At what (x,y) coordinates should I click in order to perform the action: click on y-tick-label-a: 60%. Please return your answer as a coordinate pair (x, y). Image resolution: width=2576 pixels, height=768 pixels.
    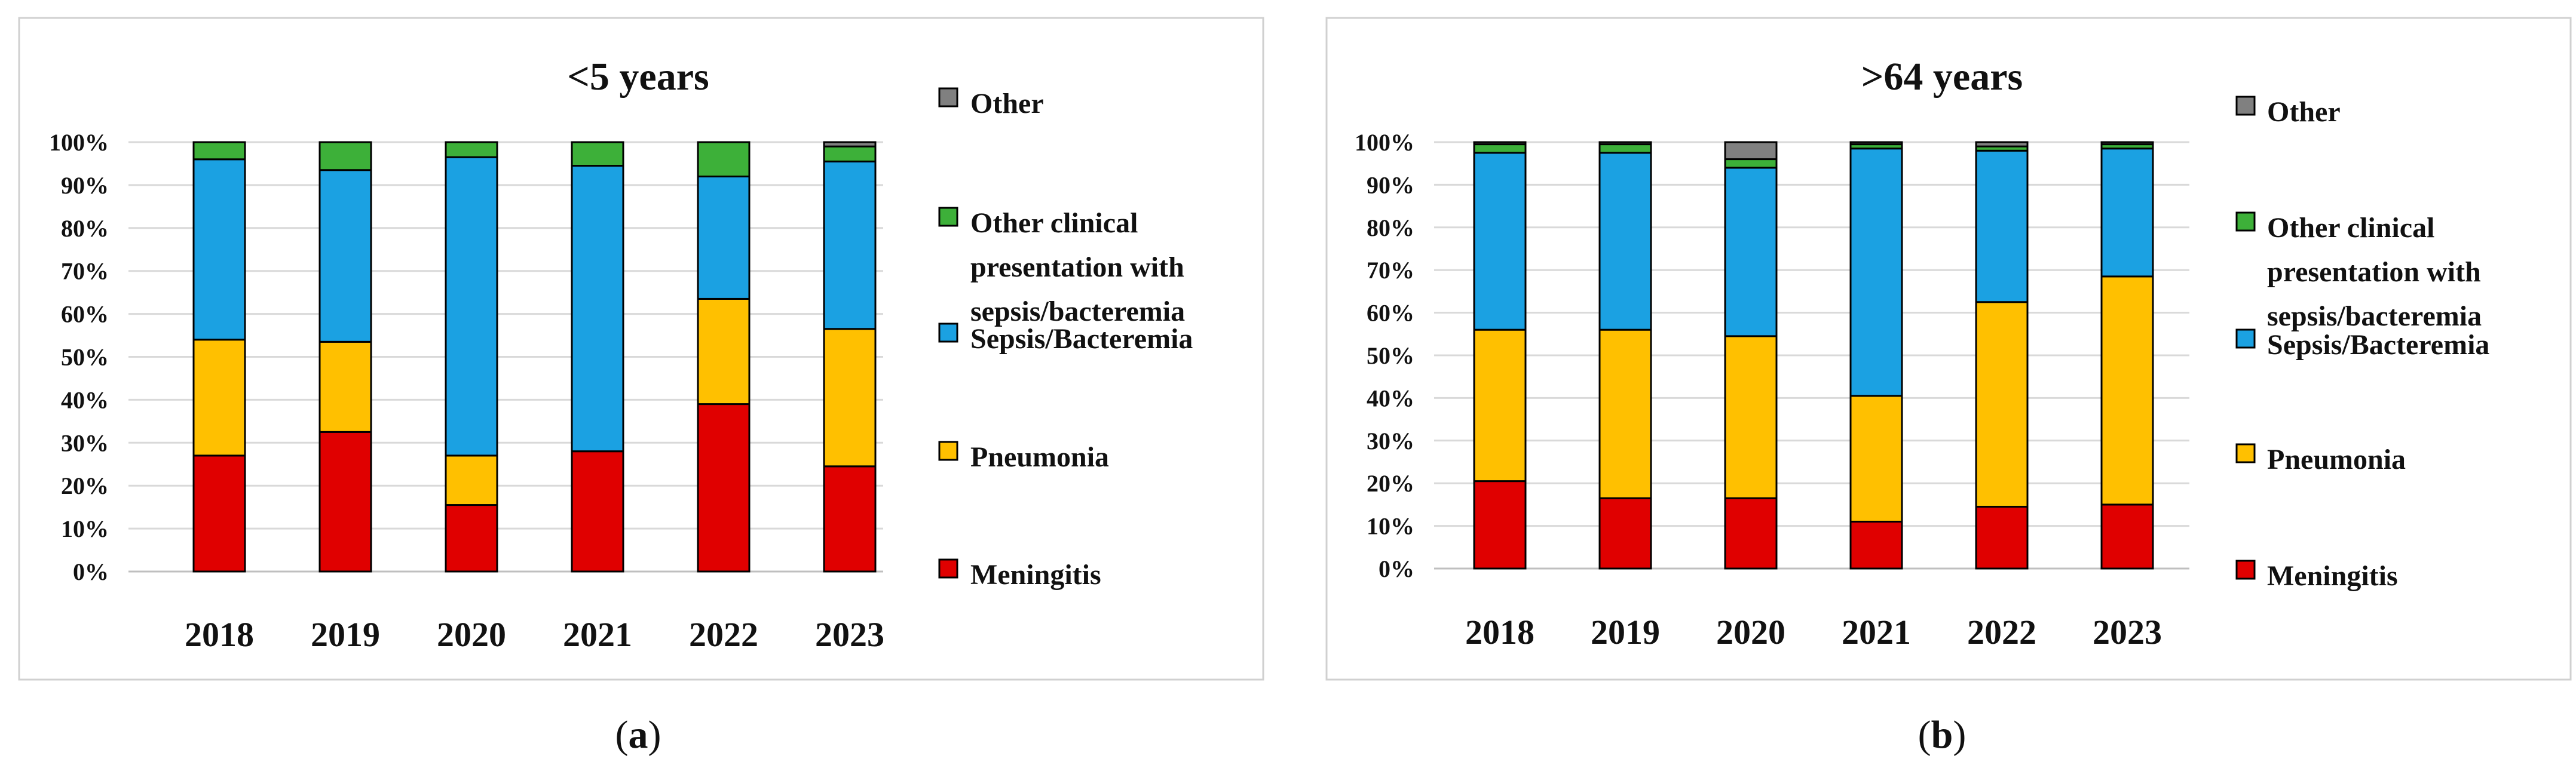
    Looking at the image, I should click on (85, 315).